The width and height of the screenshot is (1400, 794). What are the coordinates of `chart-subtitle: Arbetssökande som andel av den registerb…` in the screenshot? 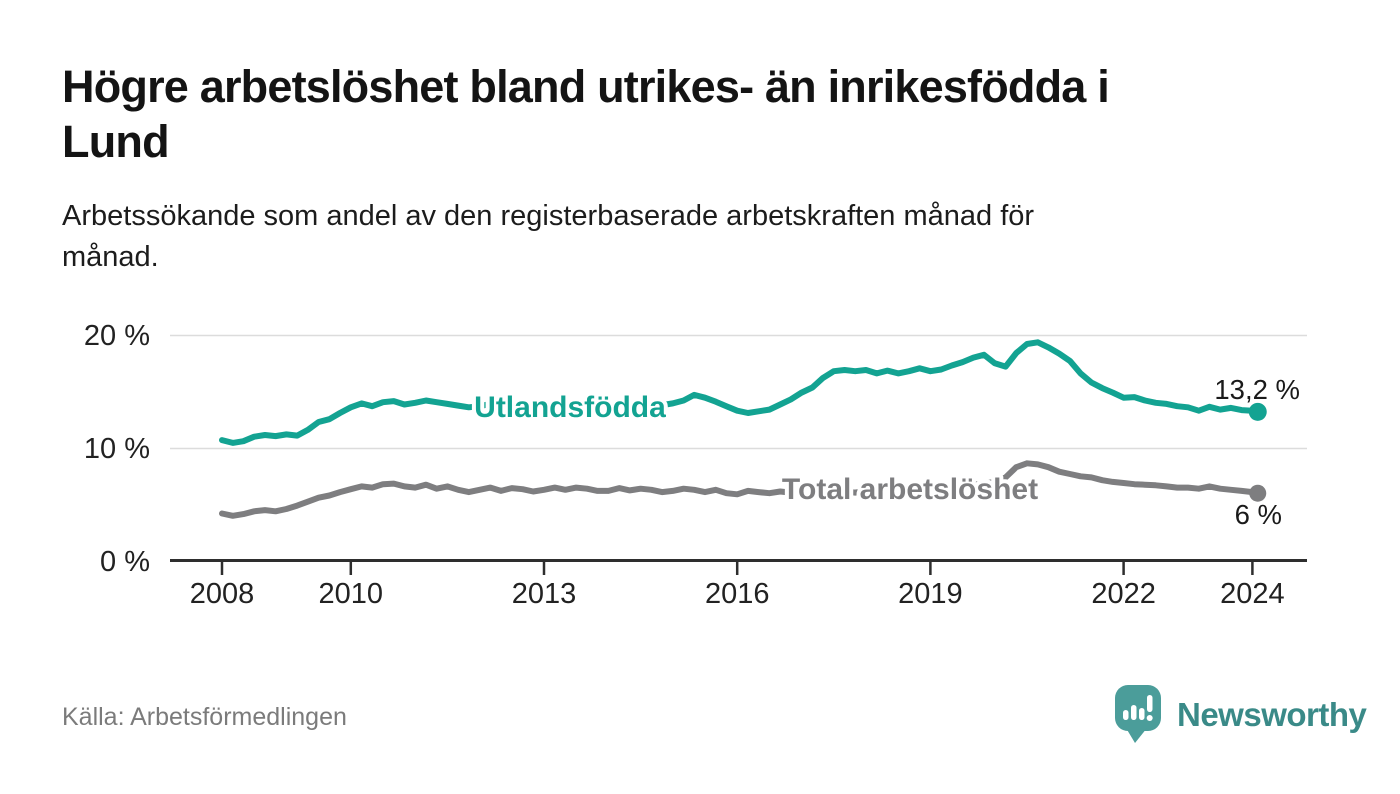 It's located at (662, 236).